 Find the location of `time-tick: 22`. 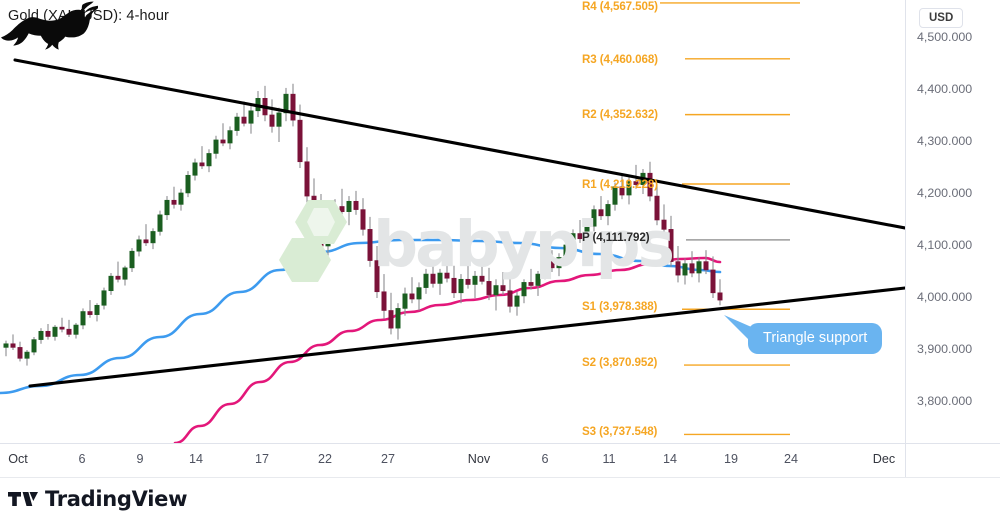

time-tick: 22 is located at coordinates (325, 459).